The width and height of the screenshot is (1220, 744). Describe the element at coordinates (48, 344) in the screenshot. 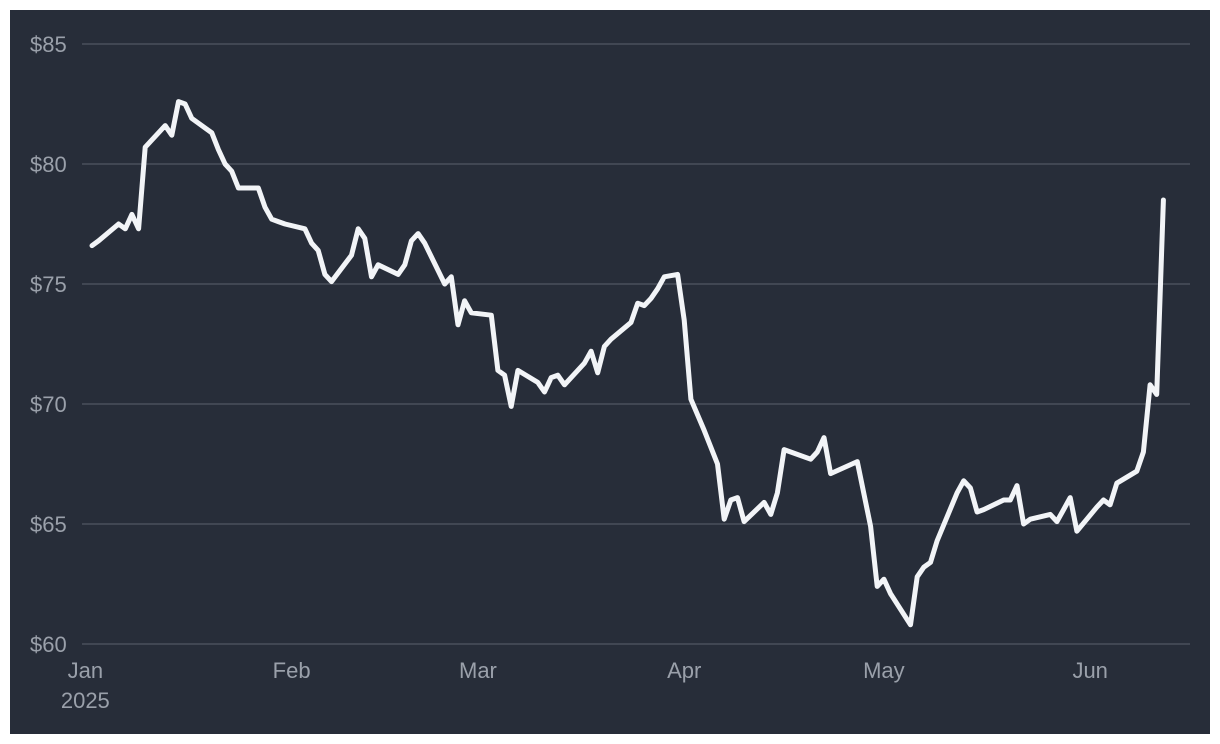

I see `y-axis-ticks: $85 $80 $75 $70 $65 $60` at that location.